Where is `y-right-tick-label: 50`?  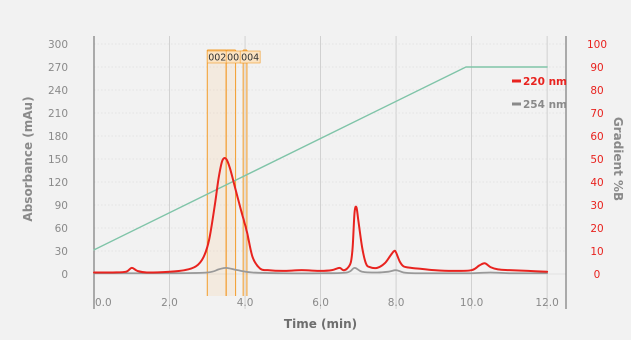
y-right-tick-label: 50 is located at coordinates (596, 160).